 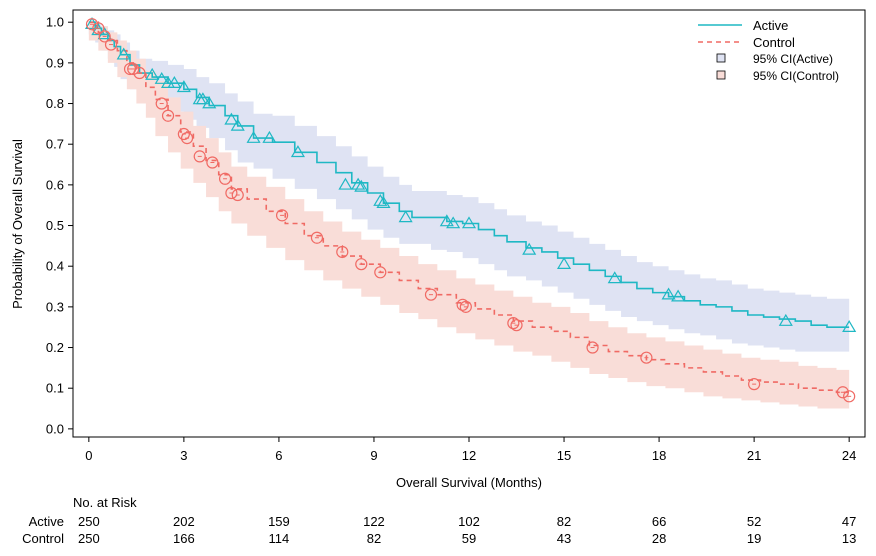 I want to click on risk-cell: 66, so click(x=659, y=521).